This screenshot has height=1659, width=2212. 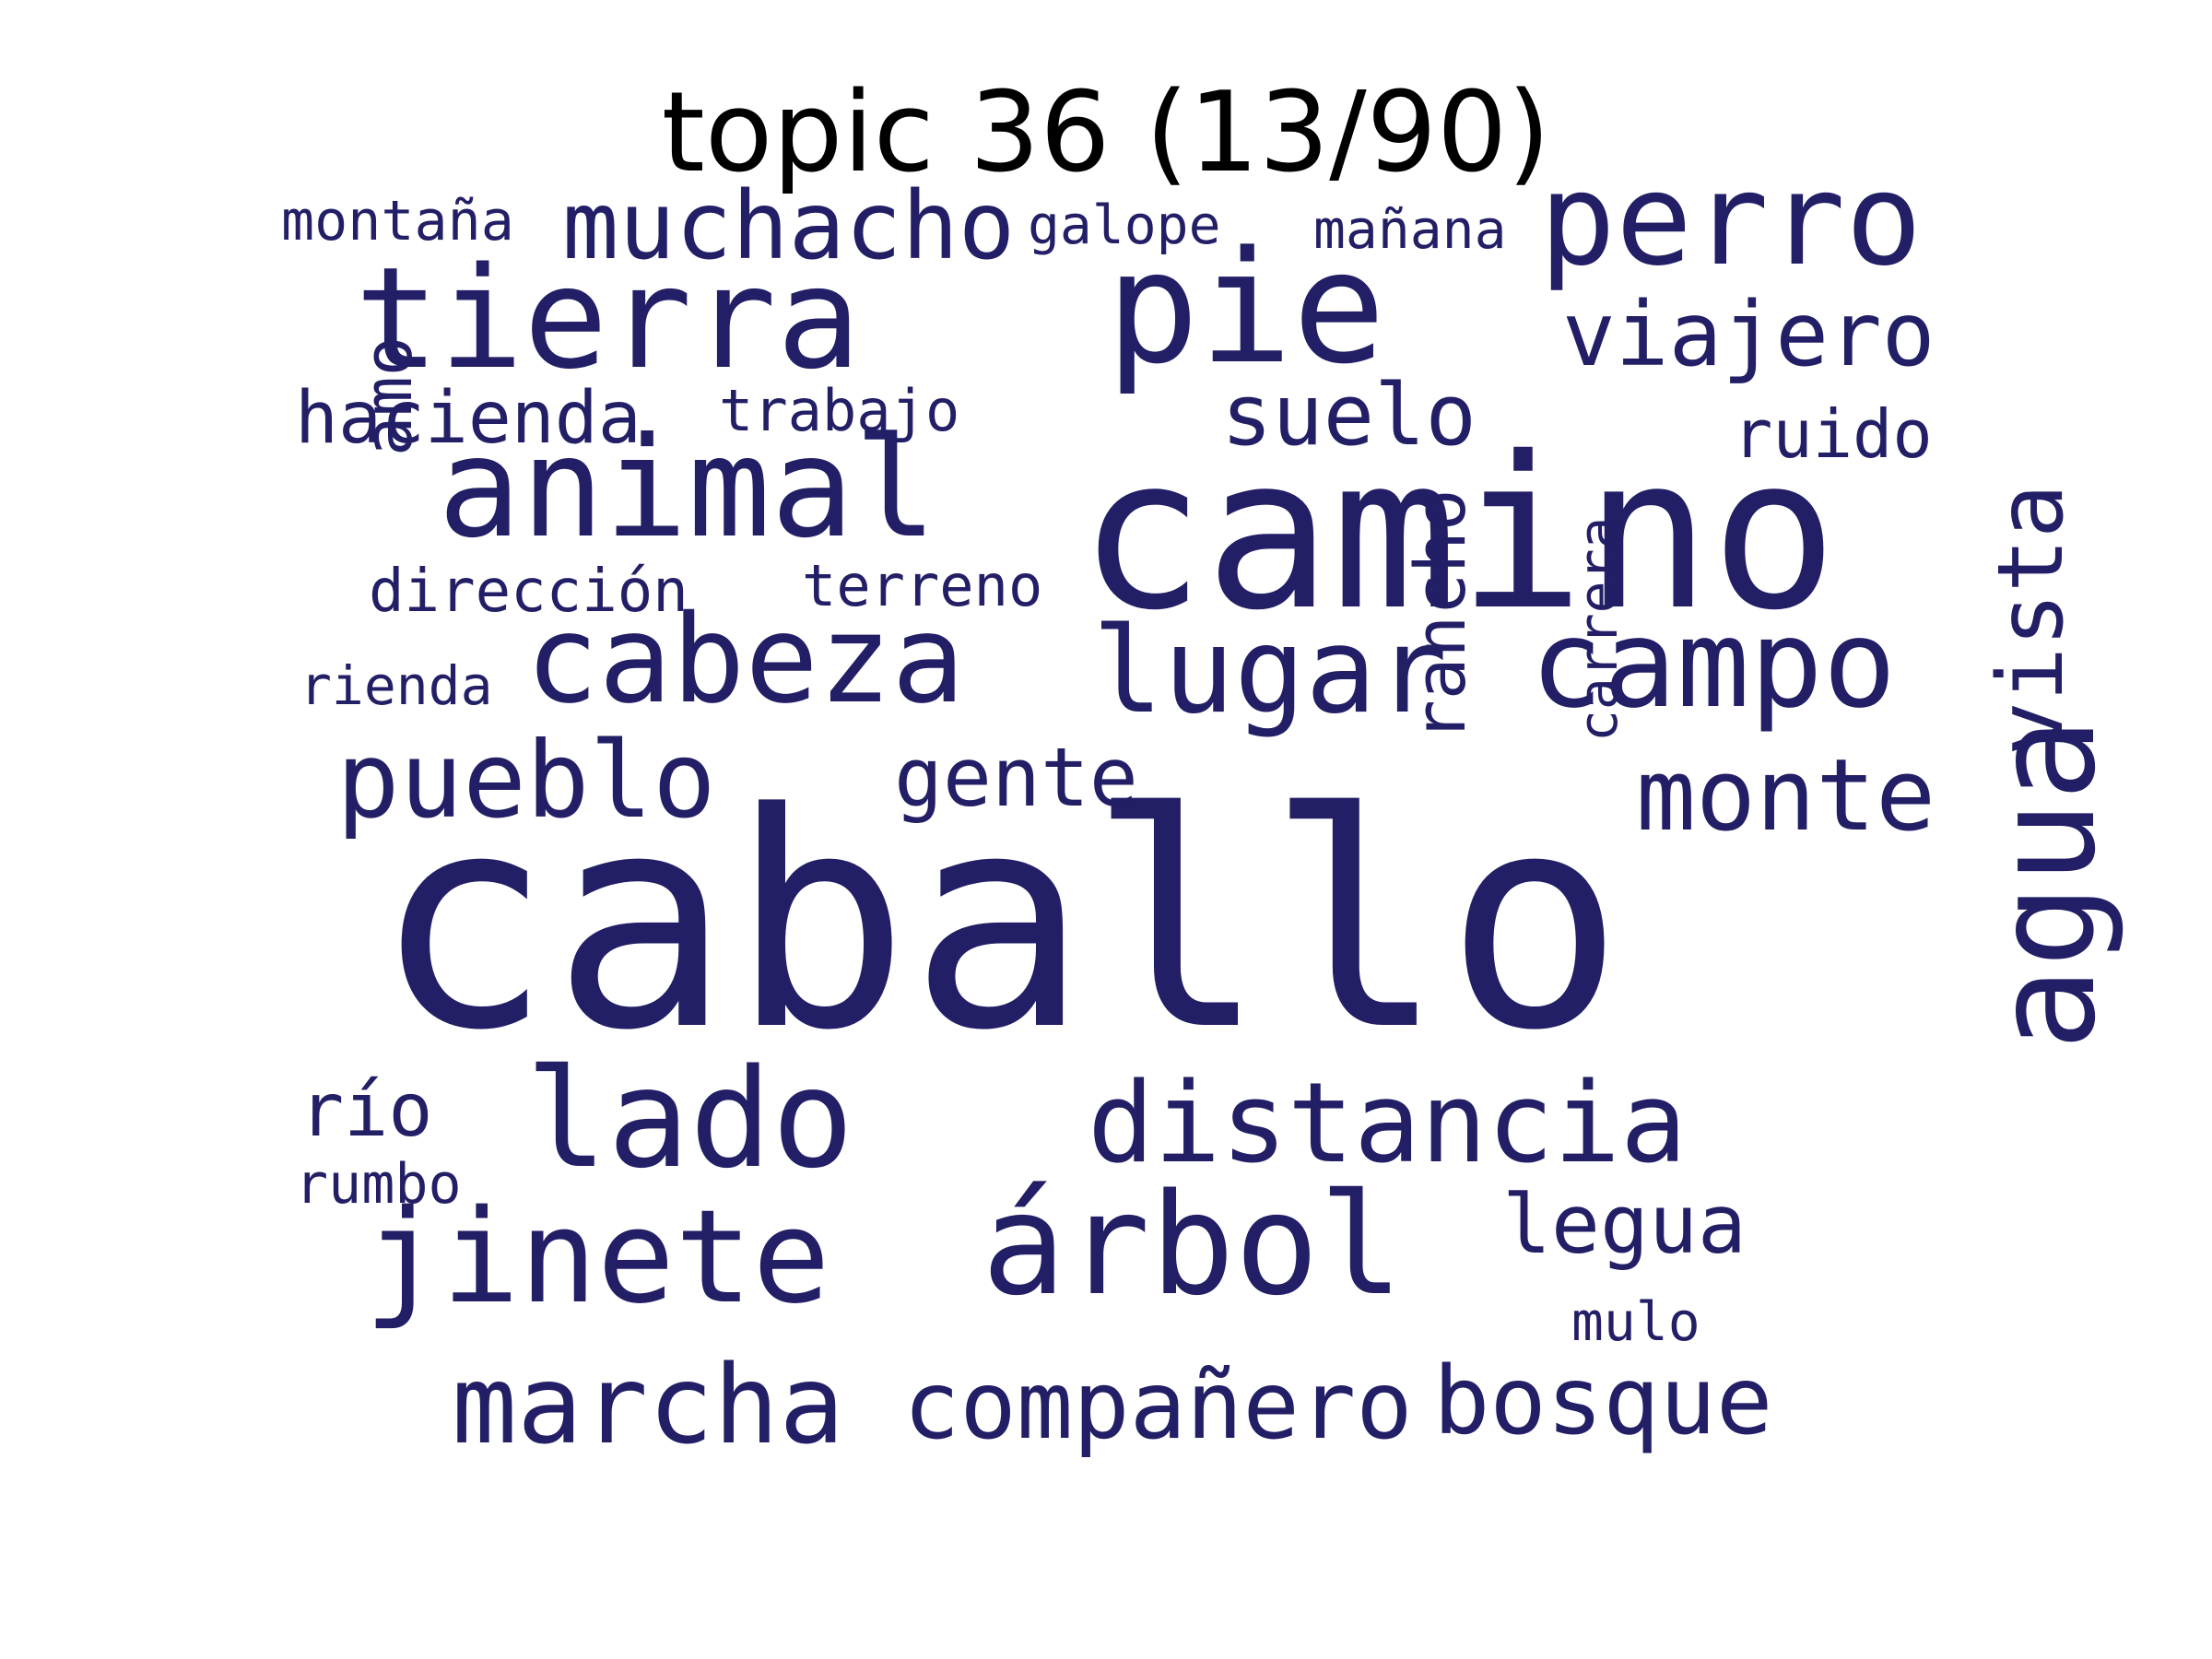 What do you see at coordinates (2046, 884) in the screenshot?
I see `word-agua: agua` at bounding box center [2046, 884].